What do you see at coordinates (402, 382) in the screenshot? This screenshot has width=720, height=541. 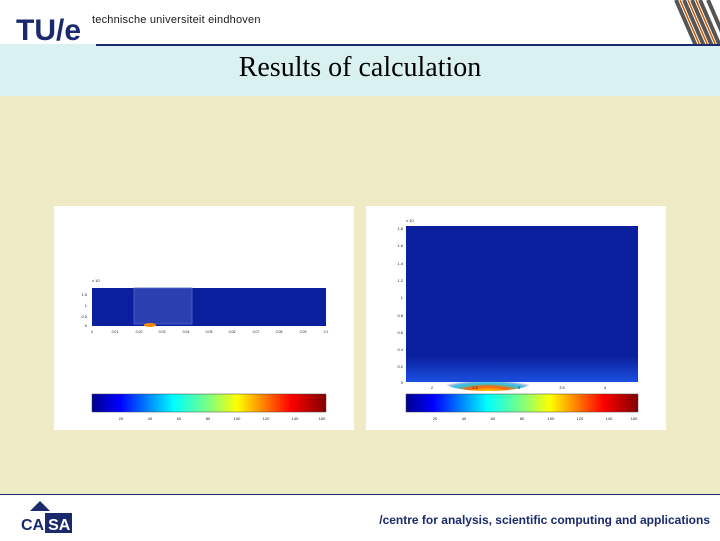 I see `plot-right-ytick: 0` at bounding box center [402, 382].